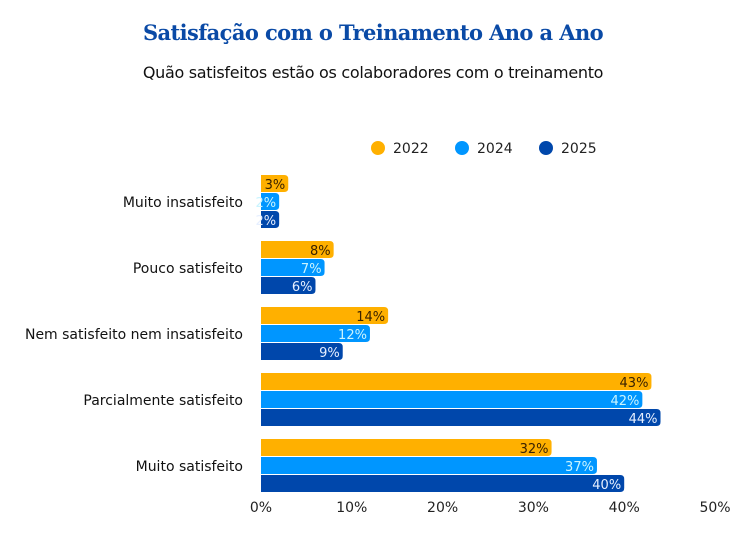 The width and height of the screenshot is (746, 540). I want to click on data-label-2022: 14%, so click(370, 317).